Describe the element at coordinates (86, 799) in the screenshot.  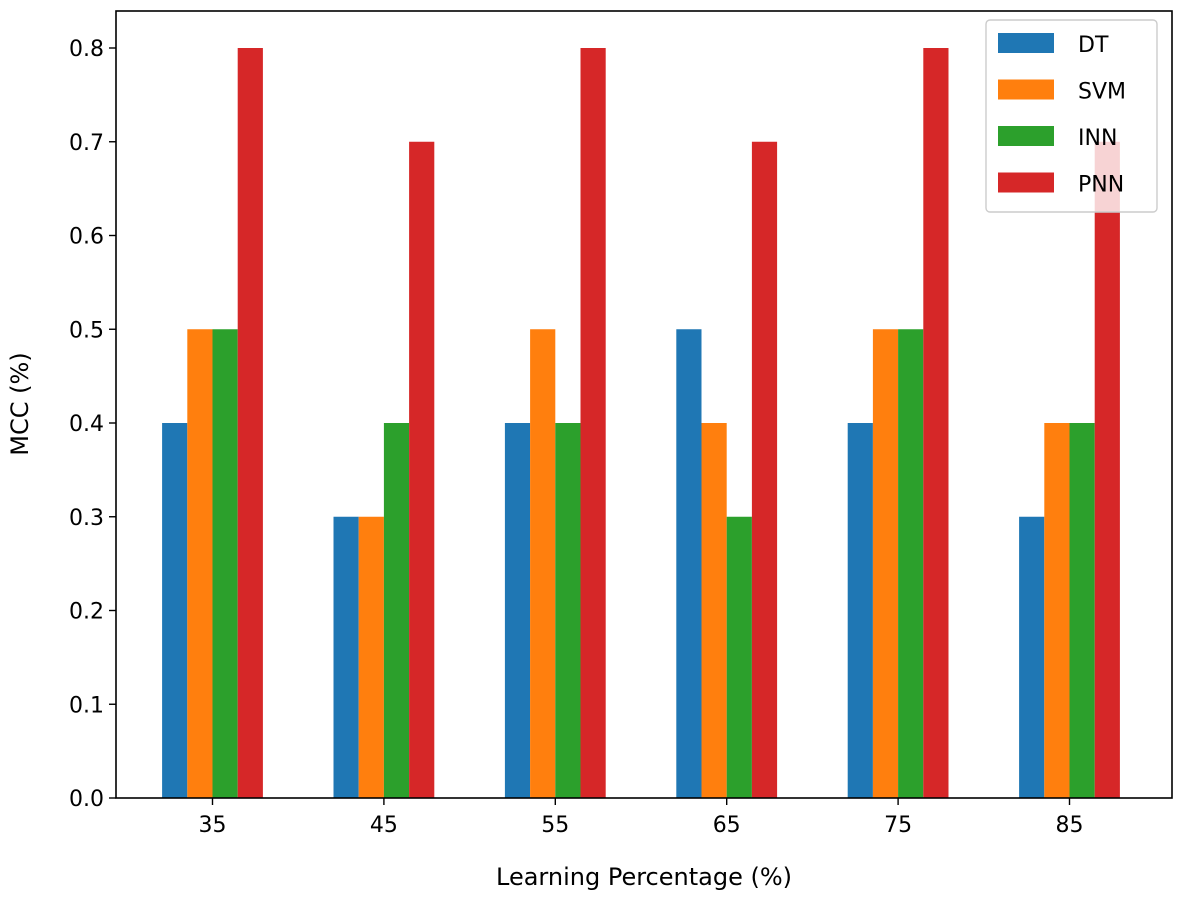
I see `y-tick-label: 0.0` at that location.